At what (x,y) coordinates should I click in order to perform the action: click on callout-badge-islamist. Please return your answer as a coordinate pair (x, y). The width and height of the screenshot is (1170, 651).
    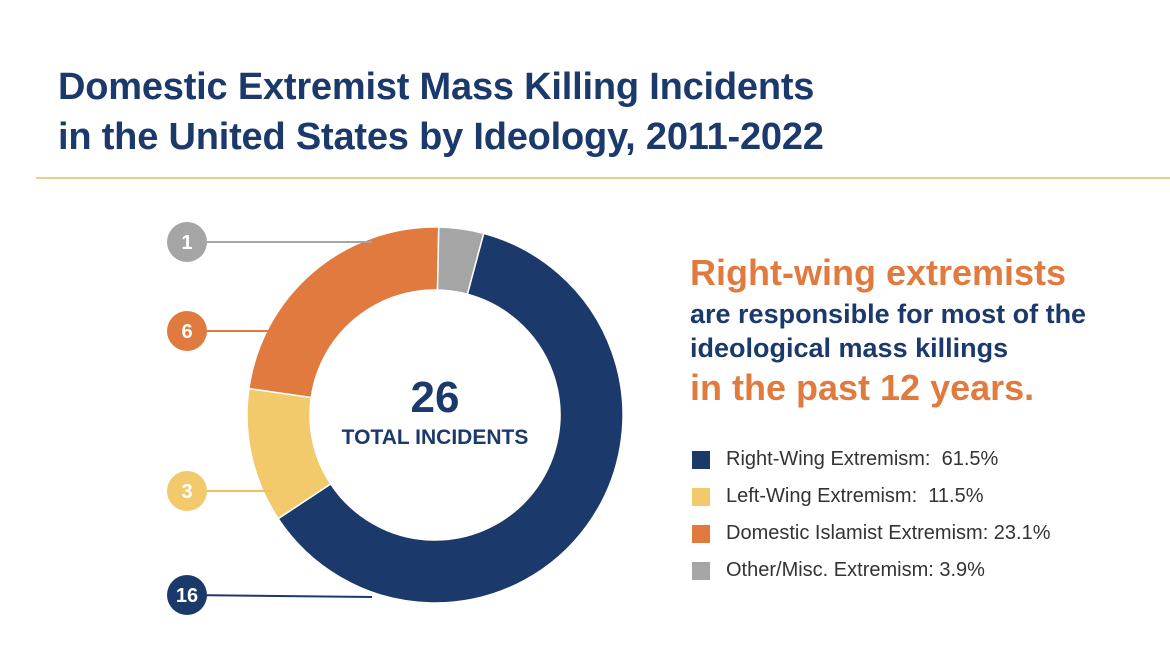
    Looking at the image, I should click on (187, 331).